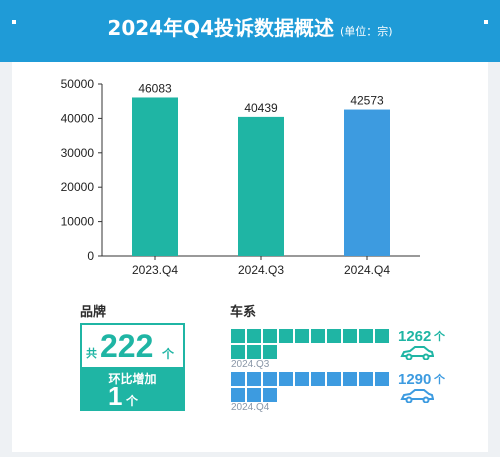  What do you see at coordinates (132, 389) in the screenshot?
I see `brand-change-box: 环比增加 1 个` at bounding box center [132, 389].